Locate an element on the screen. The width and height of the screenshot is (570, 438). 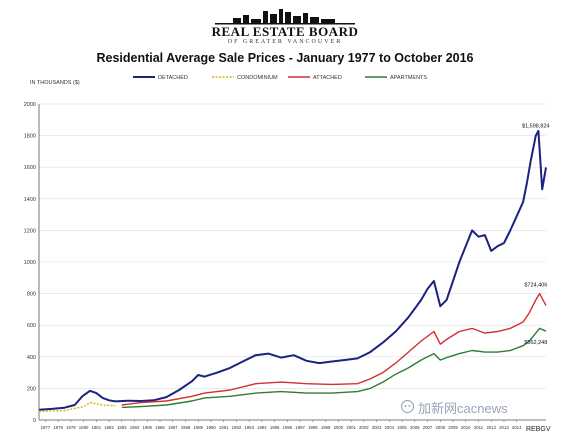
x-tick-label: 1979 is located at coordinates (71, 427).